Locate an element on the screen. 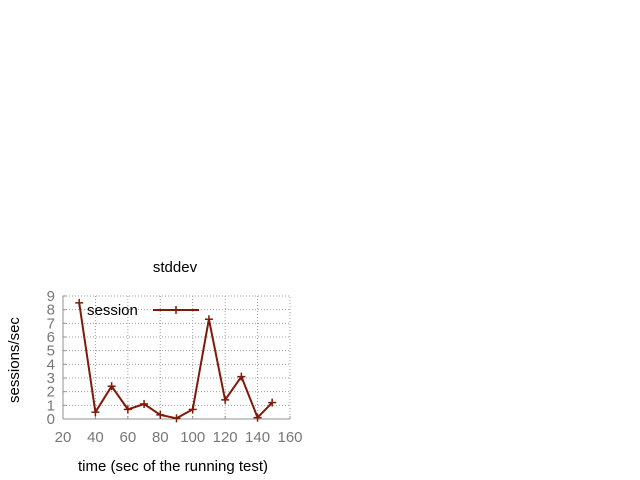  y-tick-label: 4 is located at coordinates (51, 364).